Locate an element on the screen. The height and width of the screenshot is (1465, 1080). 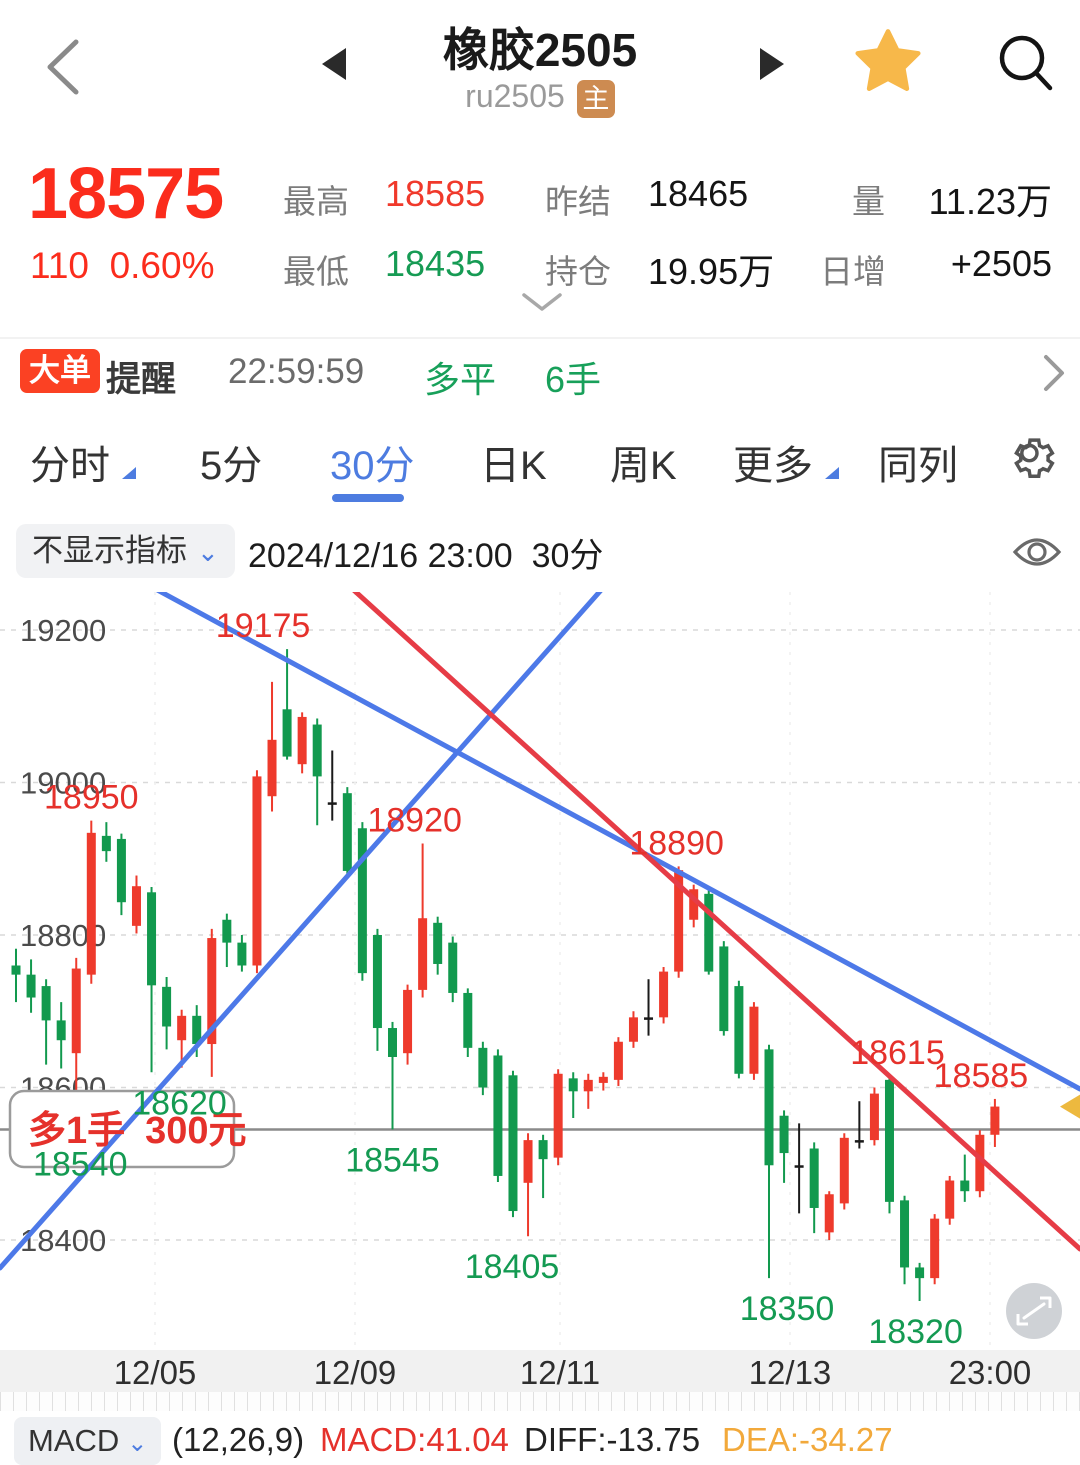
macd-selector: MACD ⌄ is located at coordinates (88, 1441).